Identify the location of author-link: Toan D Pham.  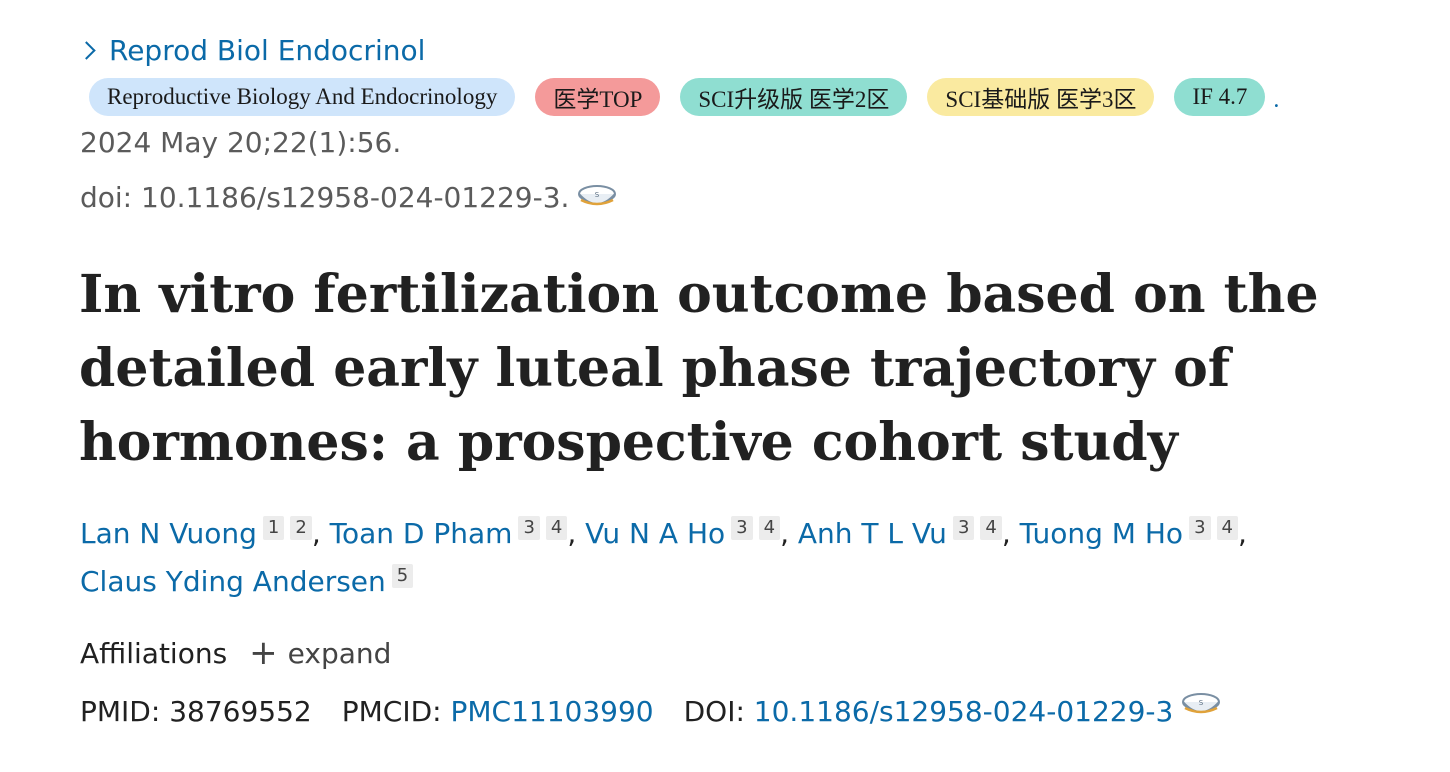
(421, 533).